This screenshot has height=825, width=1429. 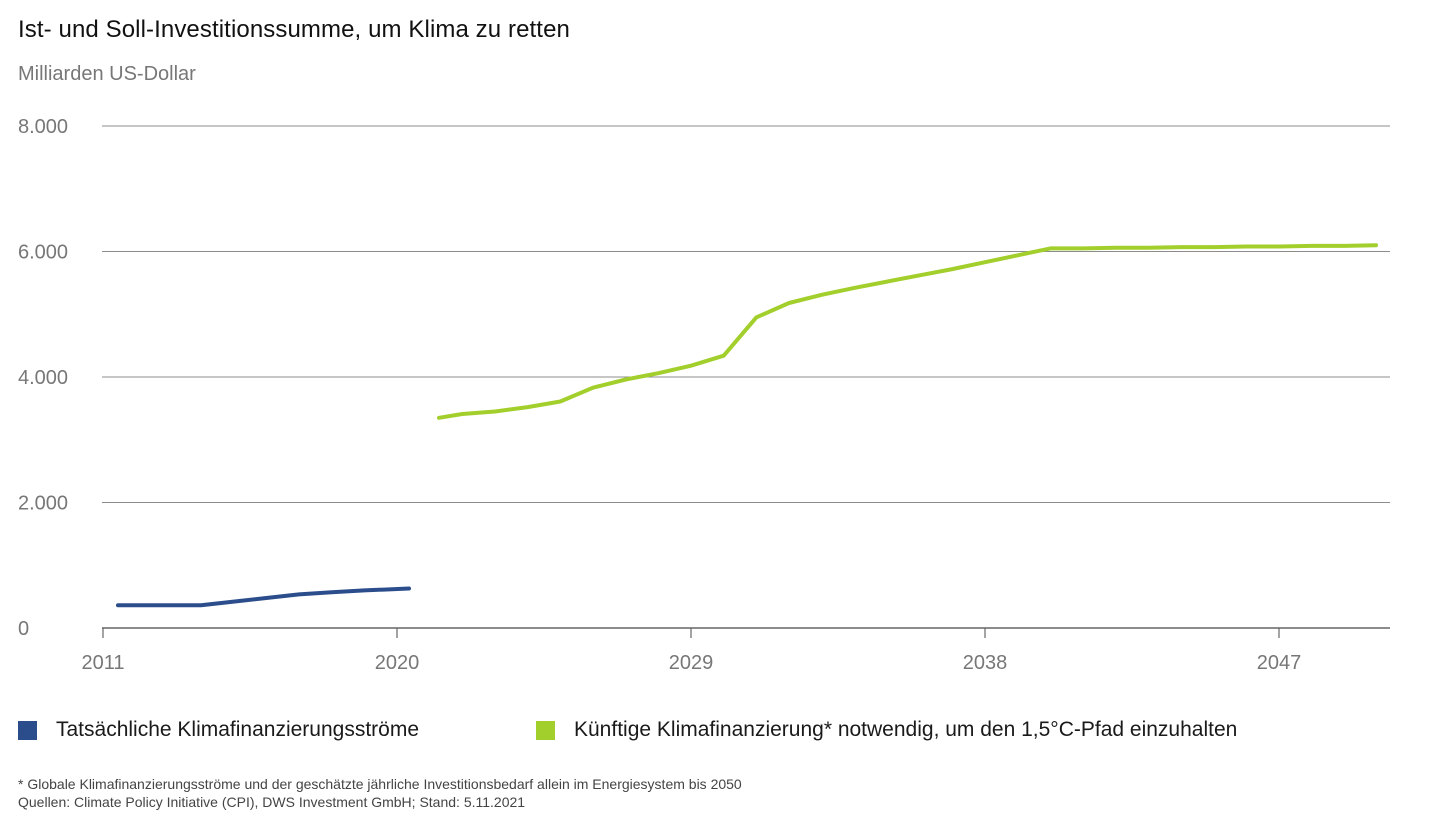 I want to click on y-tick-label-2: 4.000, so click(x=43, y=378).